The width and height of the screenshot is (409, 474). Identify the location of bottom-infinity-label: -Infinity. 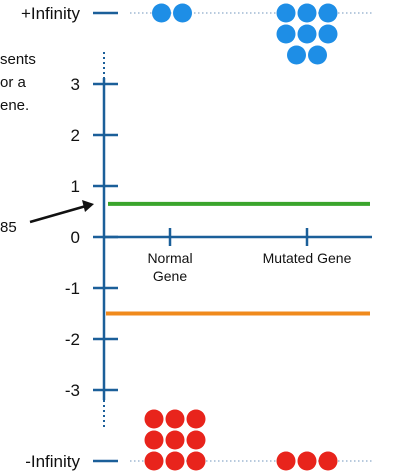
(52, 461).